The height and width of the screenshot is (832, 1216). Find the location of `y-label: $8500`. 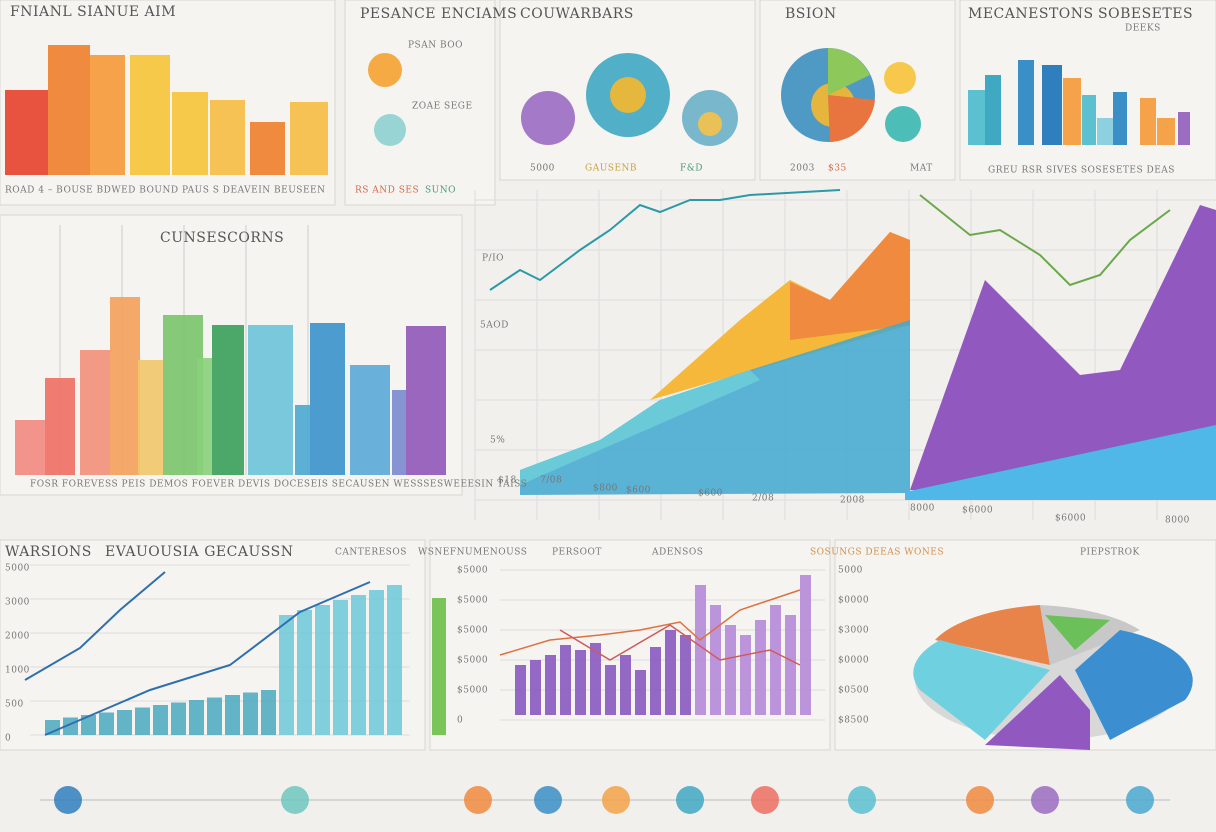

y-label: $8500 is located at coordinates (853, 721).